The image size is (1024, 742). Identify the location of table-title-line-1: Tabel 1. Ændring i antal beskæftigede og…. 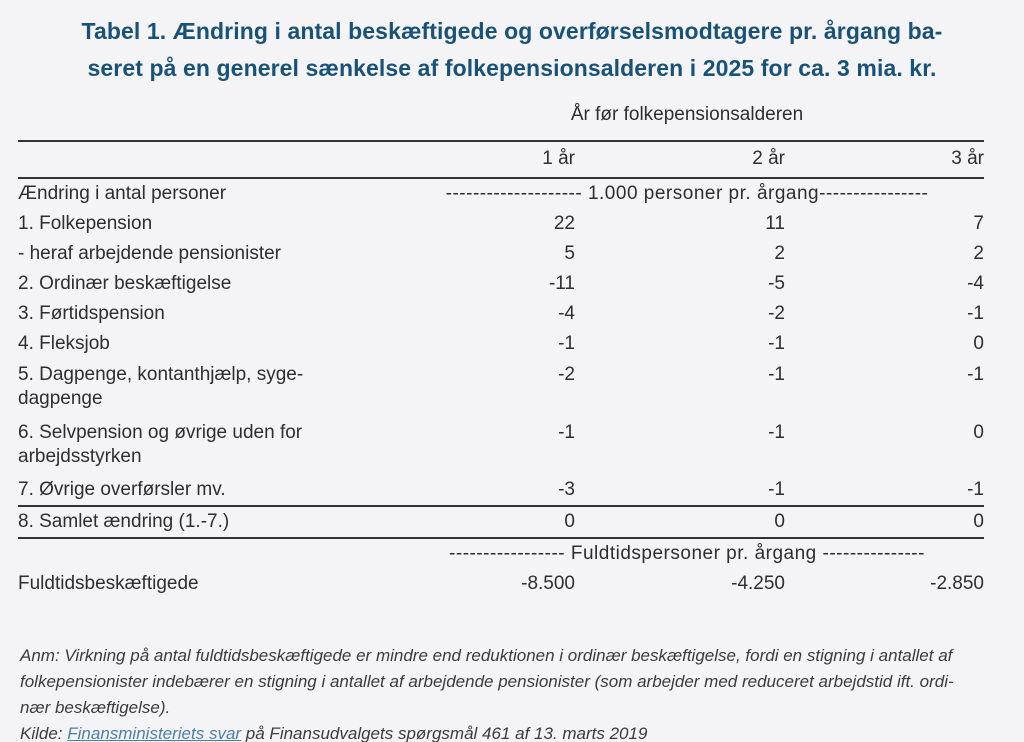
(512, 31).